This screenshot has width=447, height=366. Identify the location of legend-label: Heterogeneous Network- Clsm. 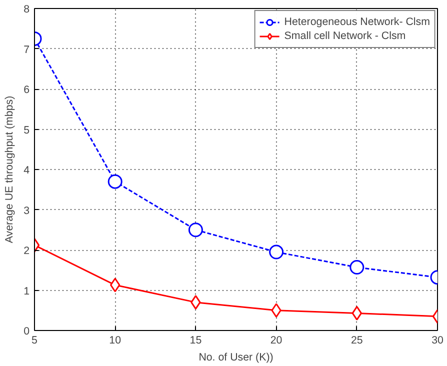
(357, 22).